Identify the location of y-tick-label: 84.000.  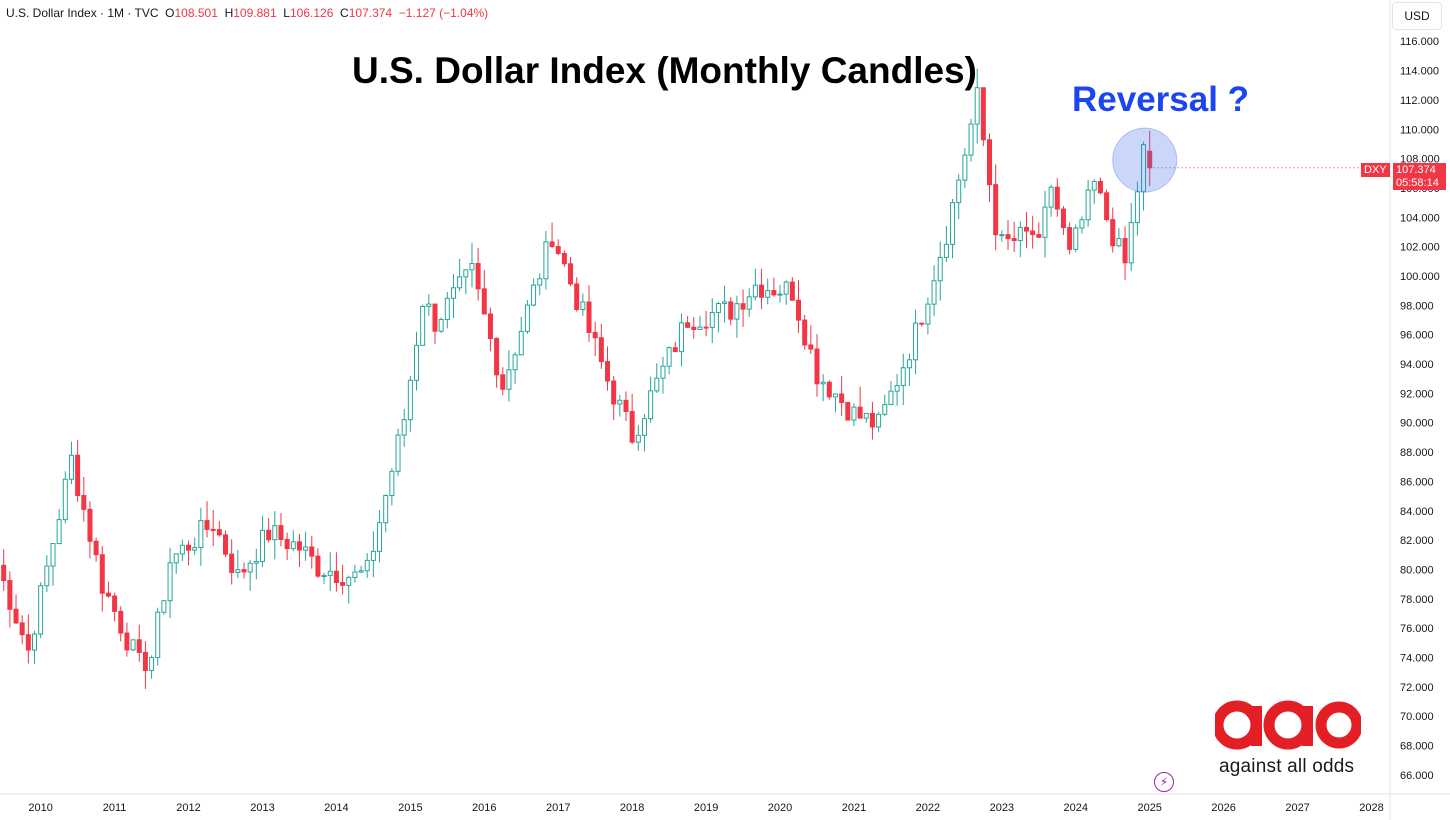
(1417, 512).